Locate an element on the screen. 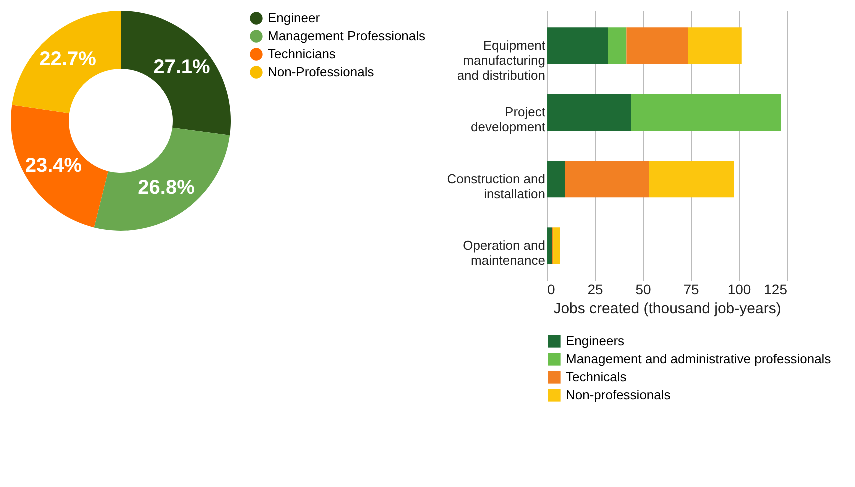 The image size is (855, 487). x-tick-label: 0 is located at coordinates (552, 290).